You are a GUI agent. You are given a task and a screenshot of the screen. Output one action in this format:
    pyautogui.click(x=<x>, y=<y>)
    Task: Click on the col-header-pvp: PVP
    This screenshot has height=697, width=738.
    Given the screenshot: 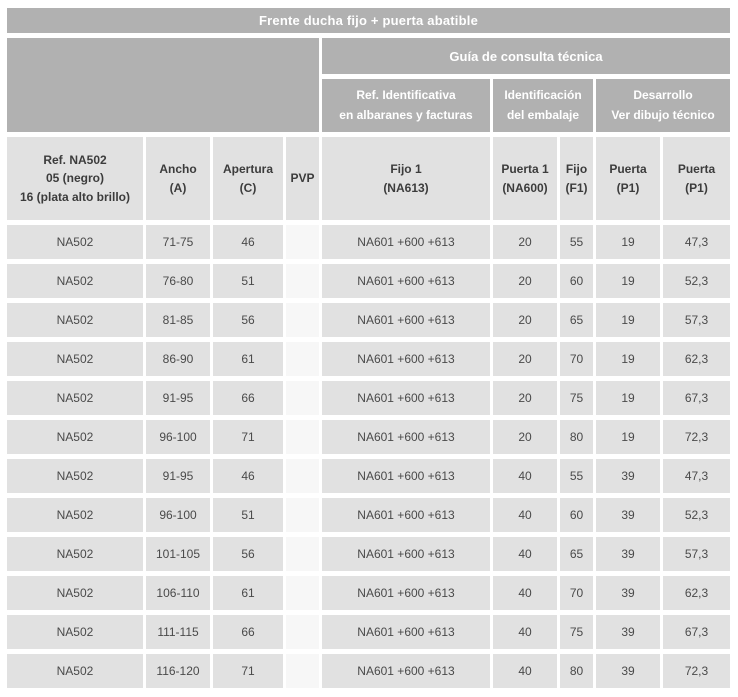 What is the action you would take?
    pyautogui.click(x=302, y=178)
    